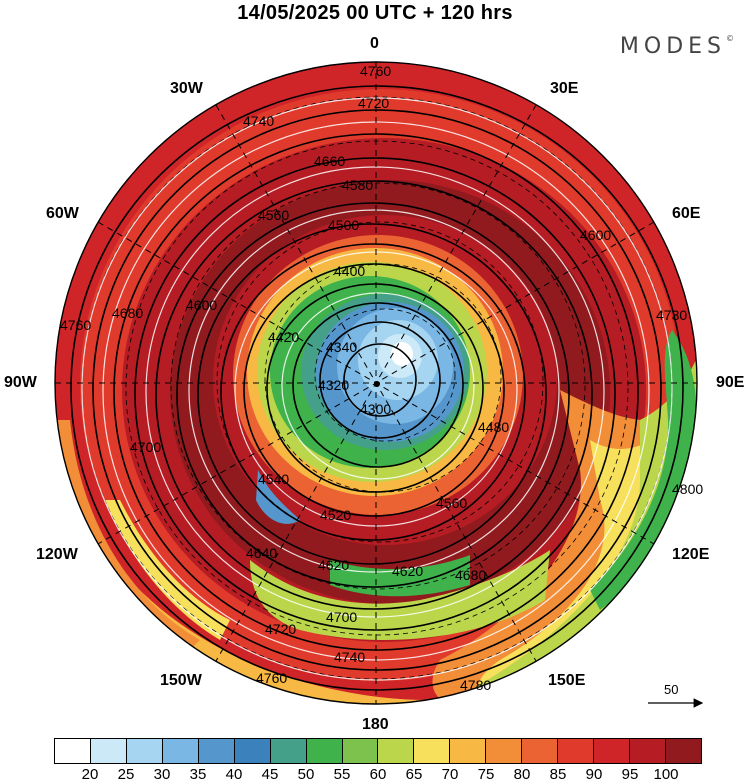  Describe the element at coordinates (261, 553) in the screenshot. I see `contour-label: 4640` at that location.